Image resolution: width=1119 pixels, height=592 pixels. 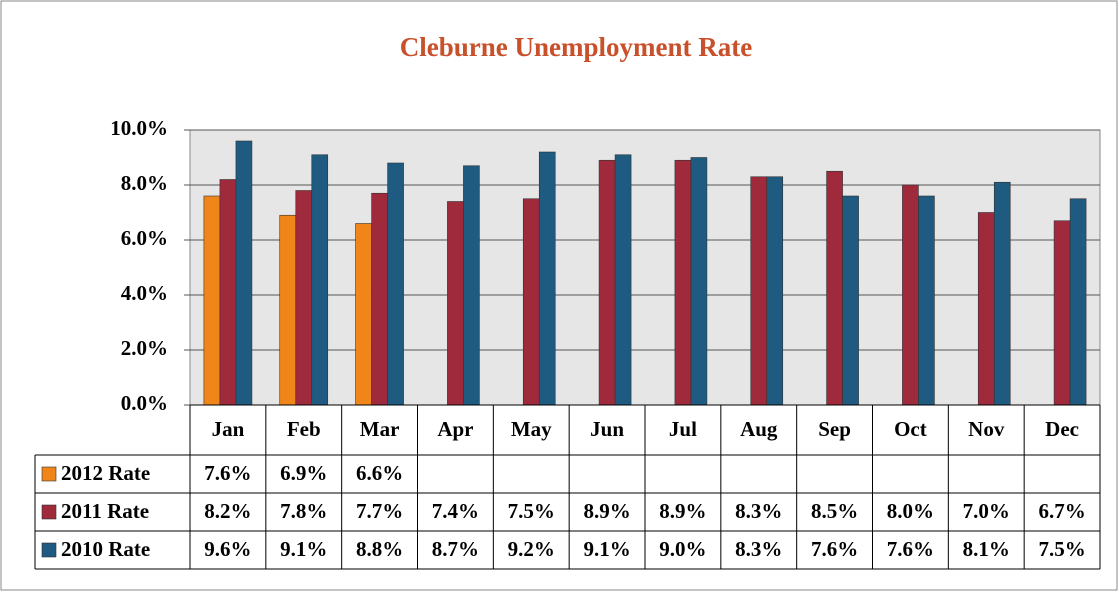 I want to click on table-value: 9.0%, so click(x=682, y=549).